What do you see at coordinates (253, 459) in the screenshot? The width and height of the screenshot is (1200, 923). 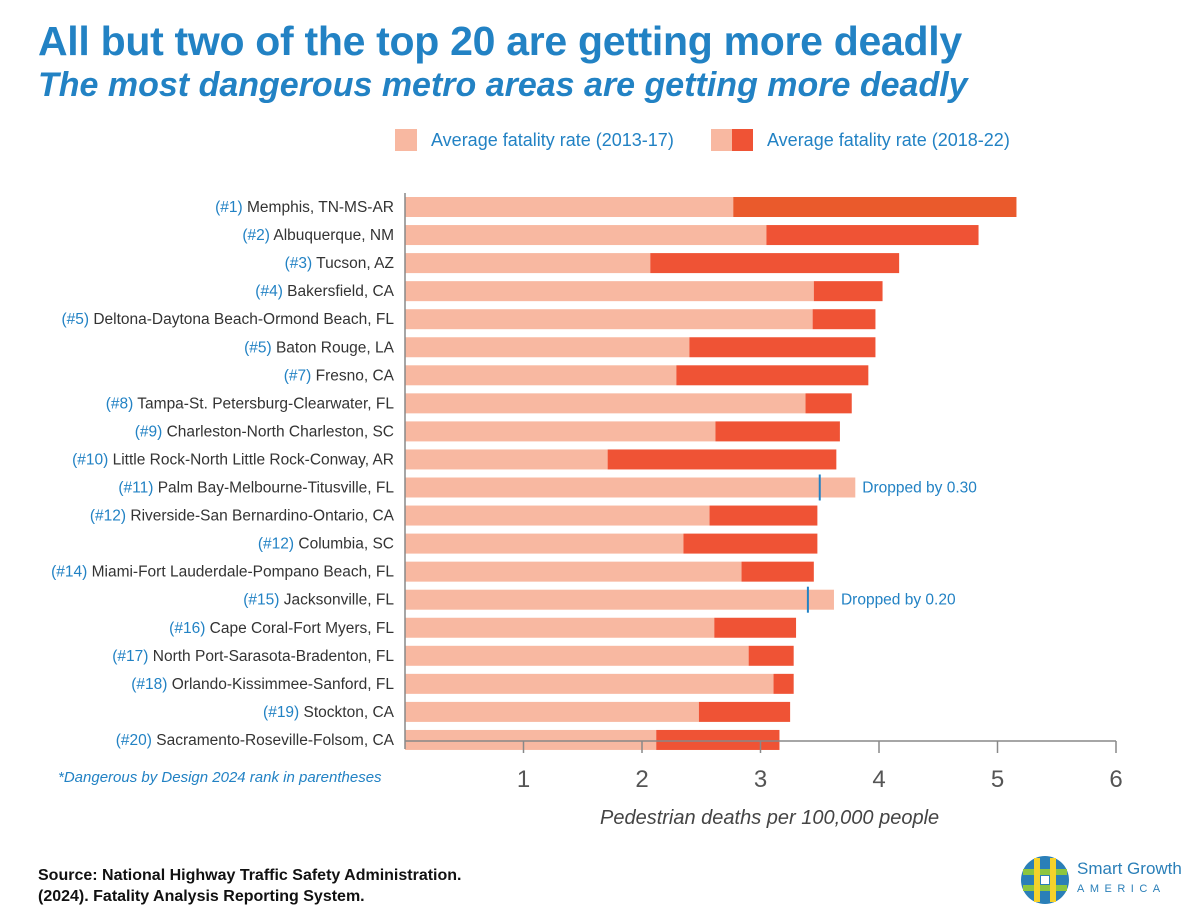 I see `category-name: Little Rock-North Little Rock-Conway, AR` at bounding box center [253, 459].